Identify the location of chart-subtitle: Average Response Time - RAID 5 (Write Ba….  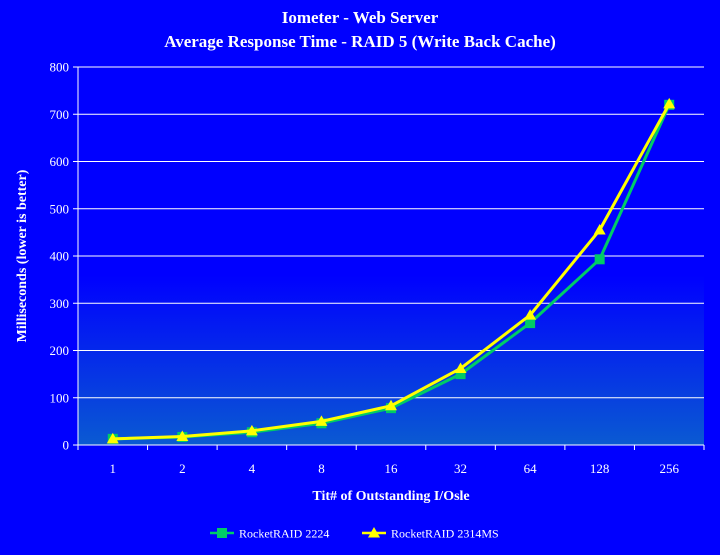
(360, 41).